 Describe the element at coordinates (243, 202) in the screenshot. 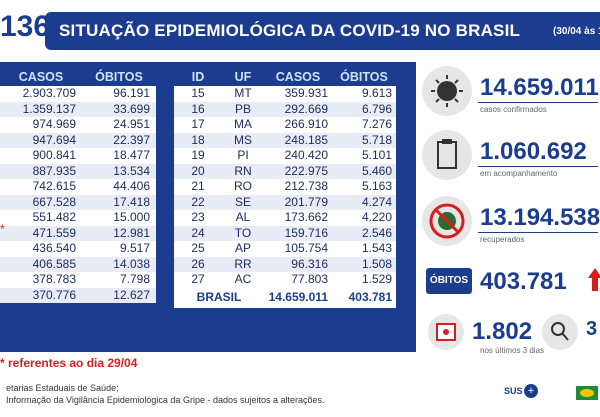

I see `cell-uf: SE` at that location.